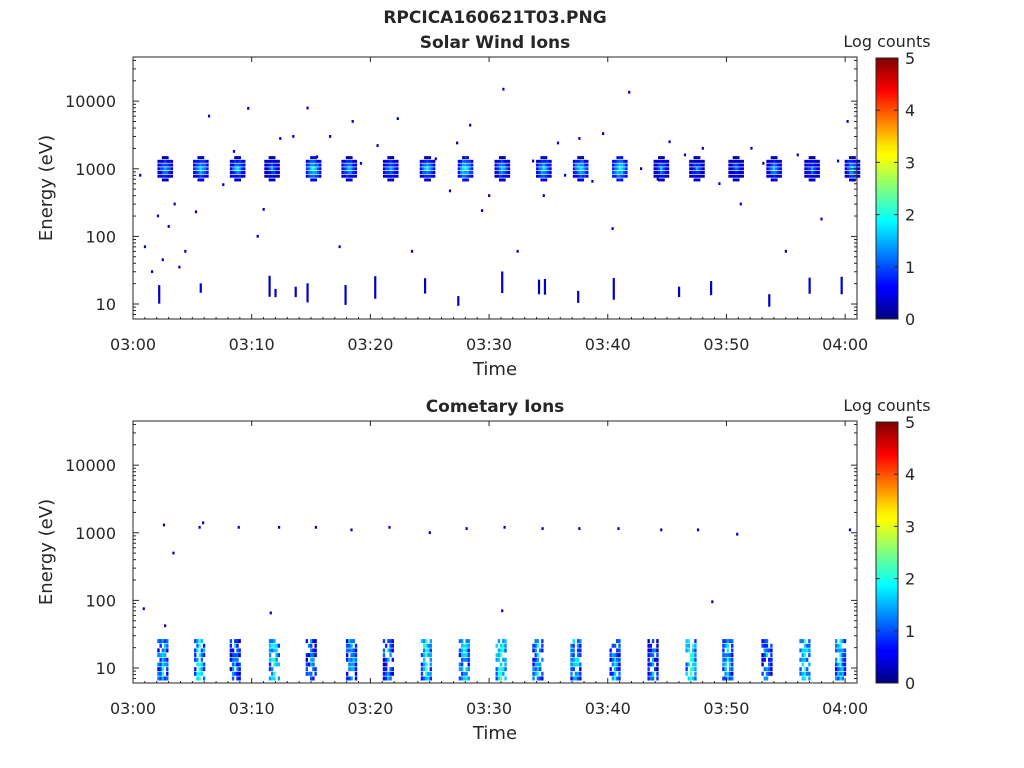 This screenshot has height=768, width=1024. I want to click on colorbar-tick-label: 2, so click(910, 215).